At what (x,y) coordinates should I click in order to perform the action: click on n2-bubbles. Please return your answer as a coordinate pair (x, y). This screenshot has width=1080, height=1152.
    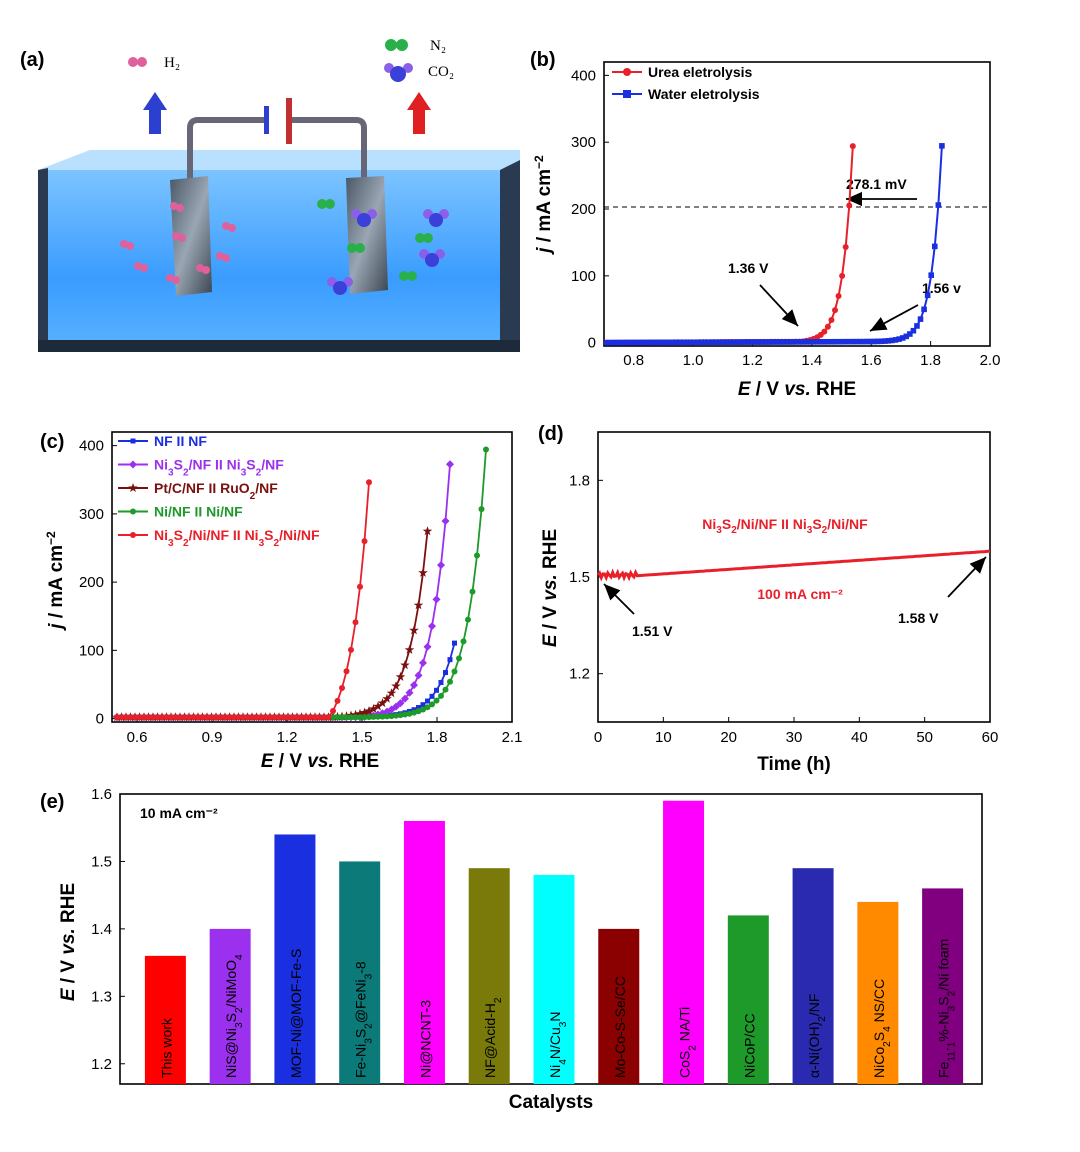
    Looking at the image, I should click on (375, 240).